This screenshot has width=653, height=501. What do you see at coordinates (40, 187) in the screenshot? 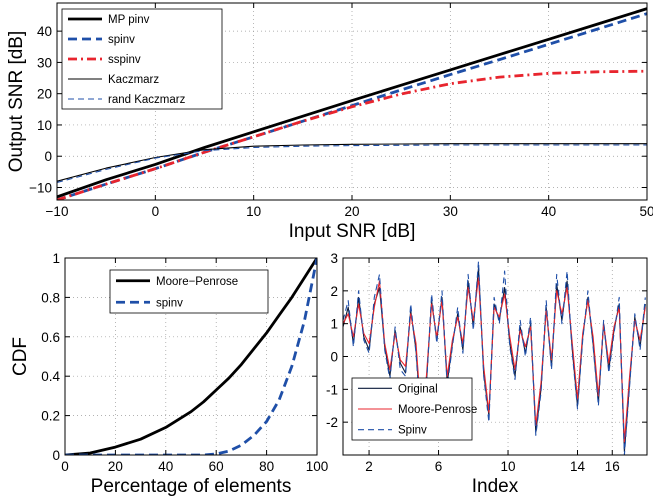
I see `y-tick-label: −10` at bounding box center [40, 187].